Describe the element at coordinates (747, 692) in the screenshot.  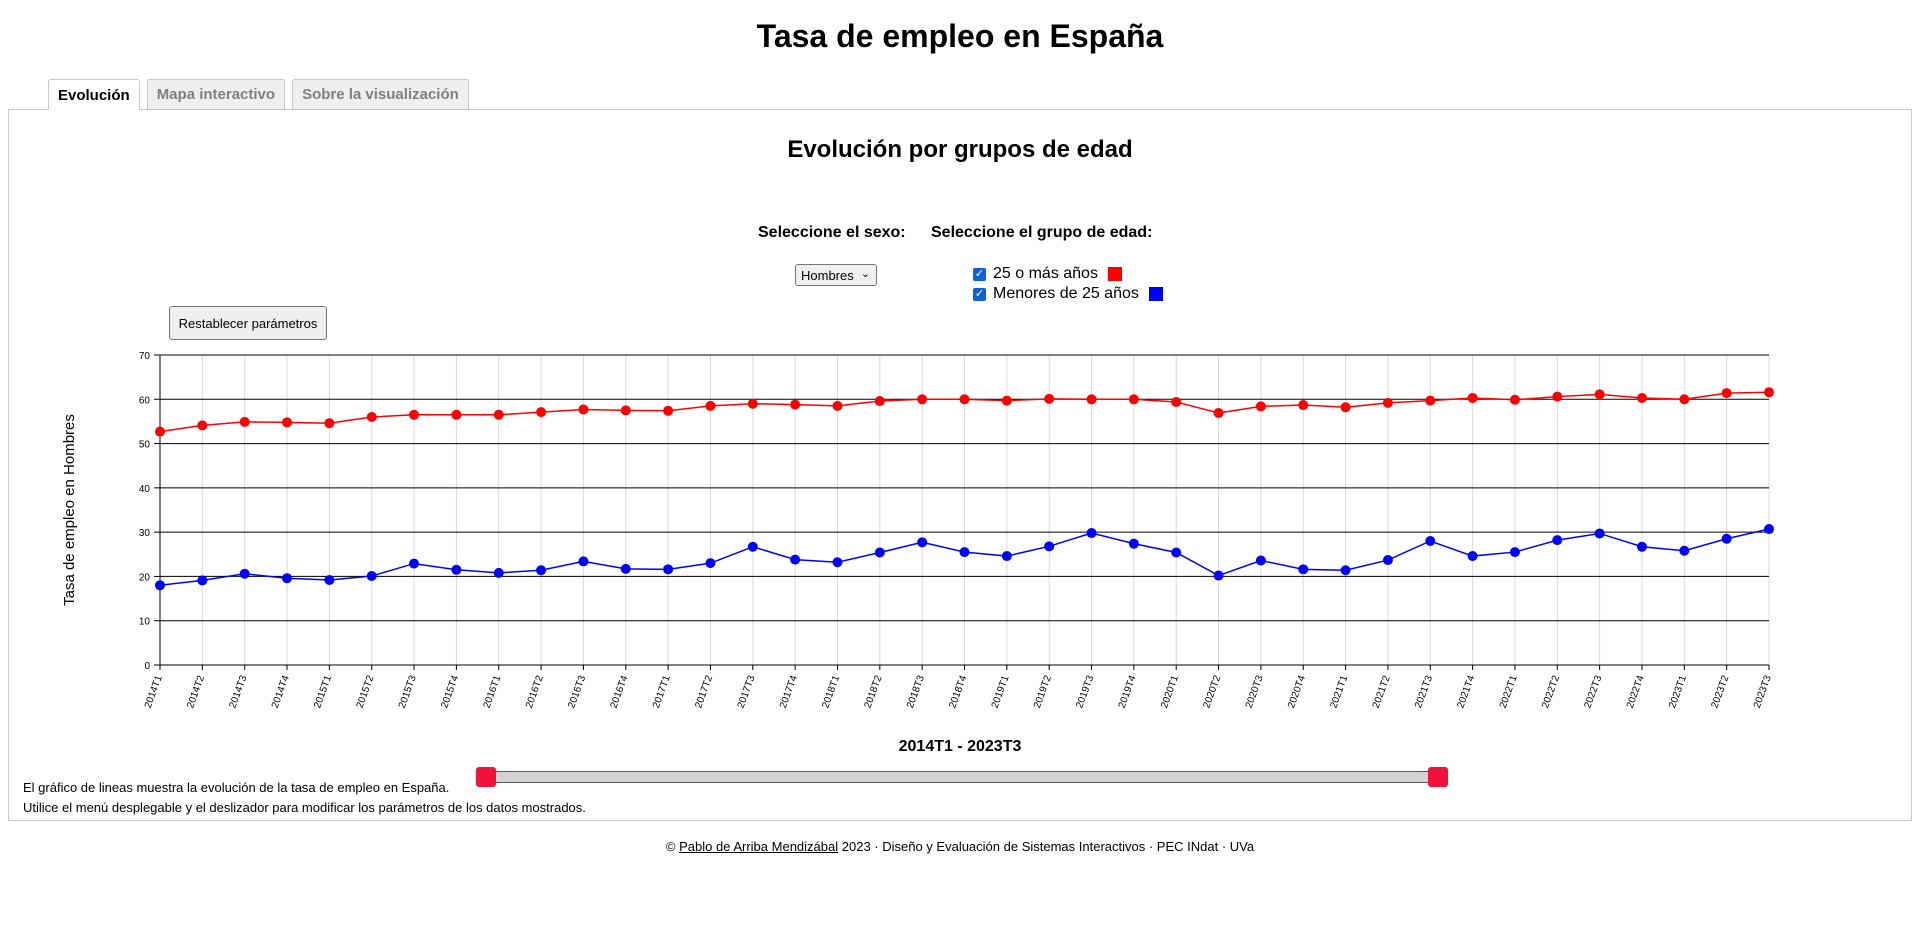
I see `x-tick-label: 2017T3` at that location.